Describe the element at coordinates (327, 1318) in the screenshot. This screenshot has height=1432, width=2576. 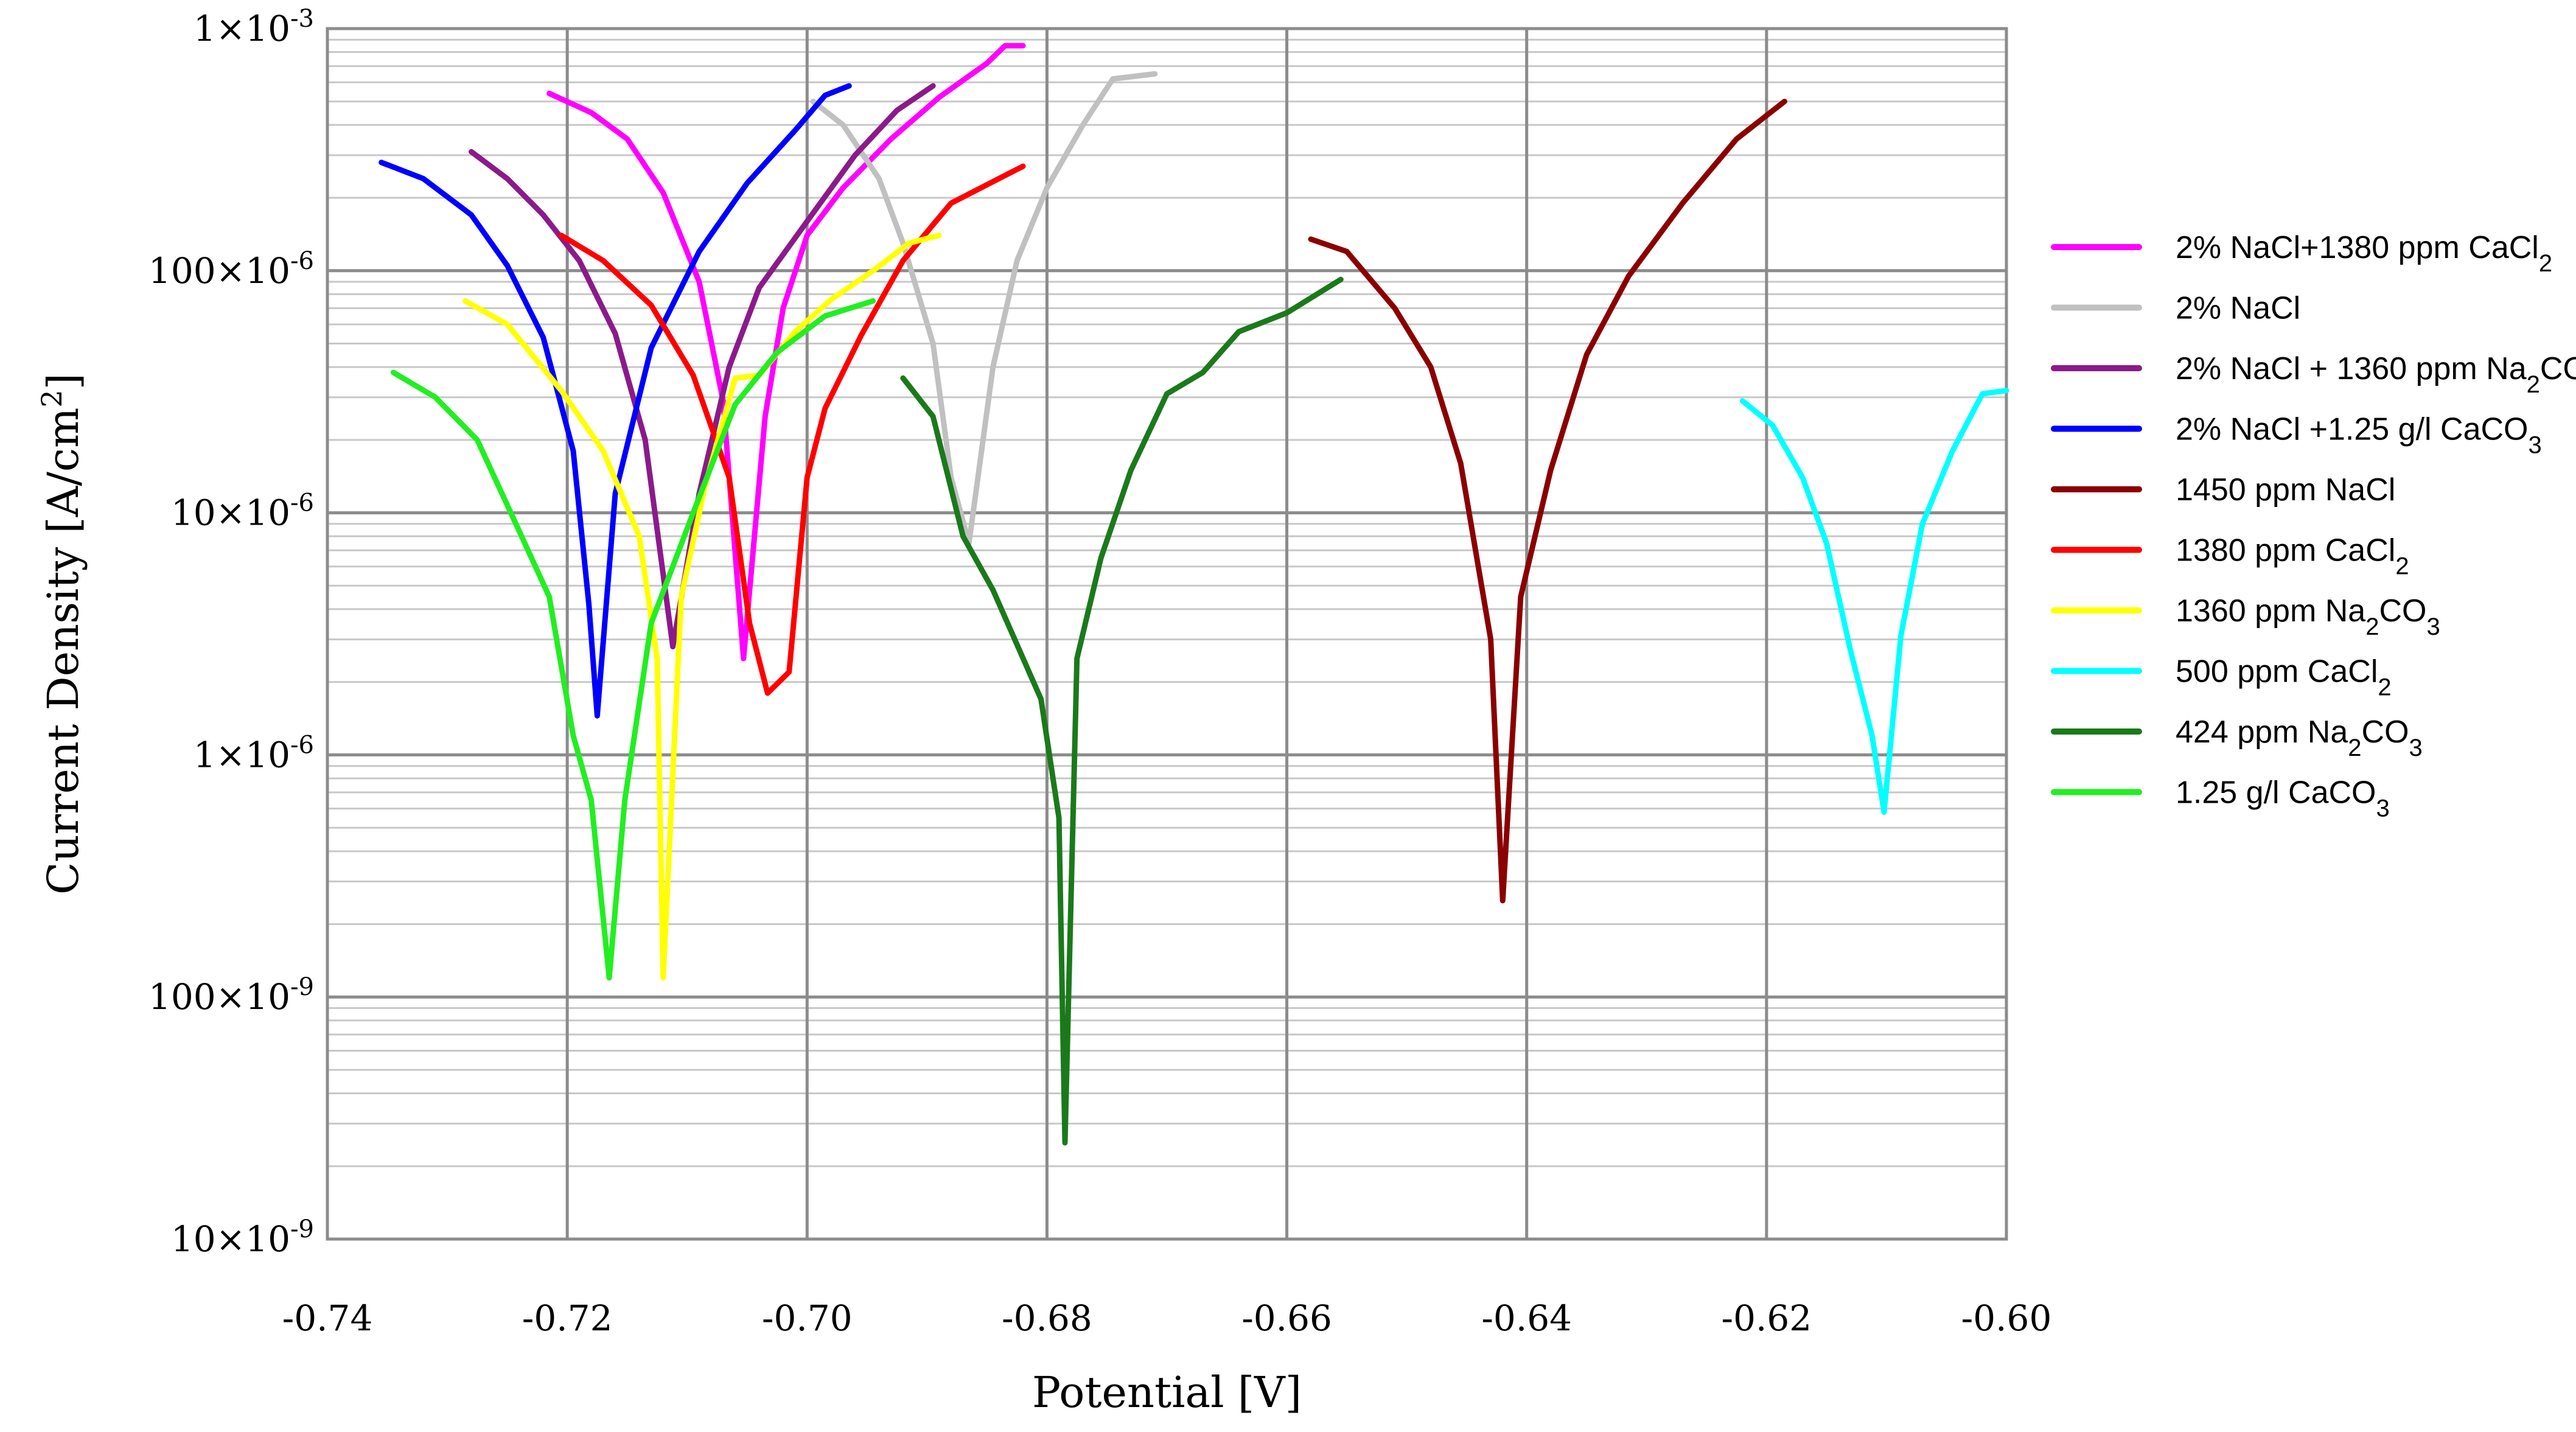
I see `x-tick-label: -0.74` at that location.